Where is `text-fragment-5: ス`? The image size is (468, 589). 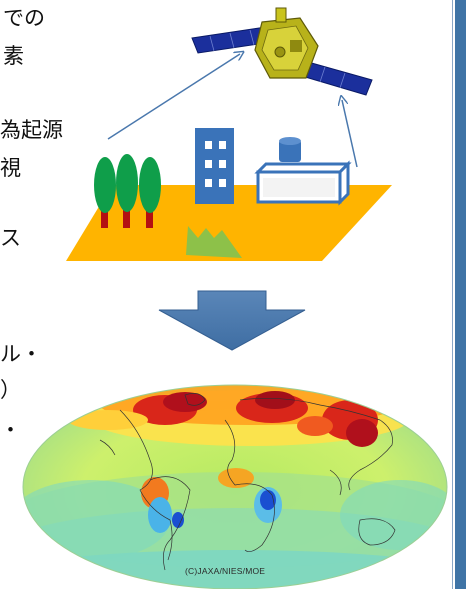 text-fragment-5: ス is located at coordinates (10, 238).